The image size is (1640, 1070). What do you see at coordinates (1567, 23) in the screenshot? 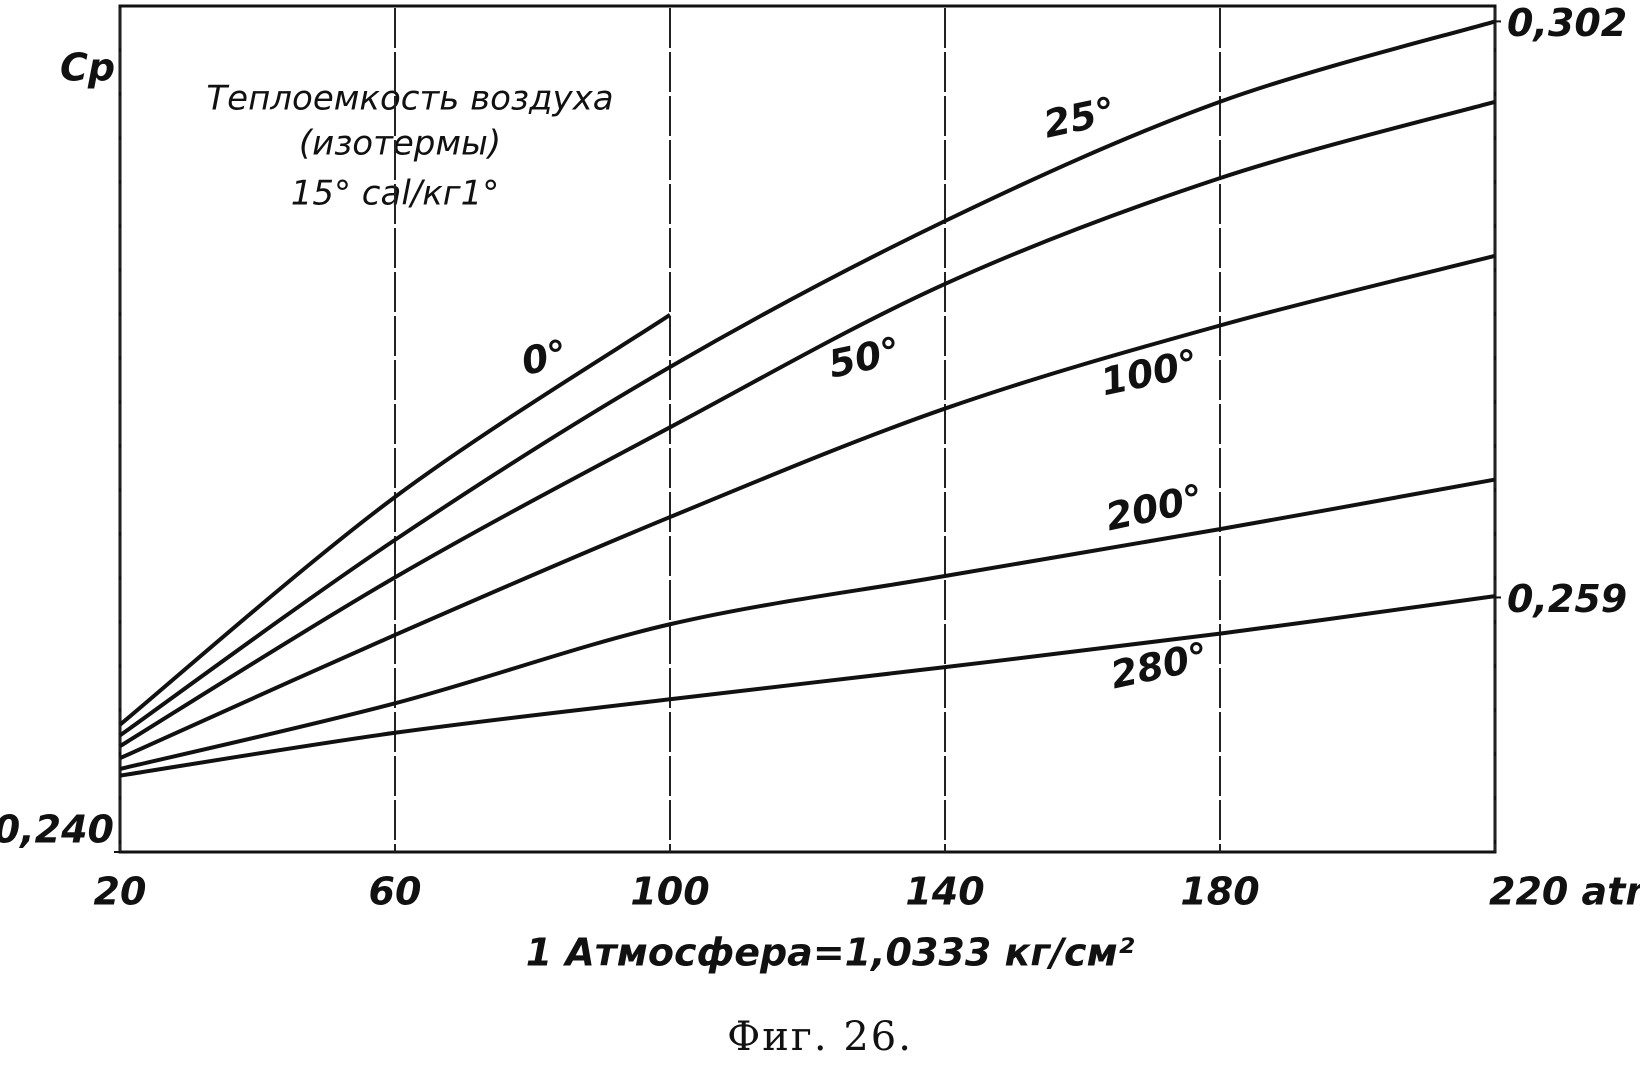
I see `y2-tick-label: 0,302` at bounding box center [1567, 23].